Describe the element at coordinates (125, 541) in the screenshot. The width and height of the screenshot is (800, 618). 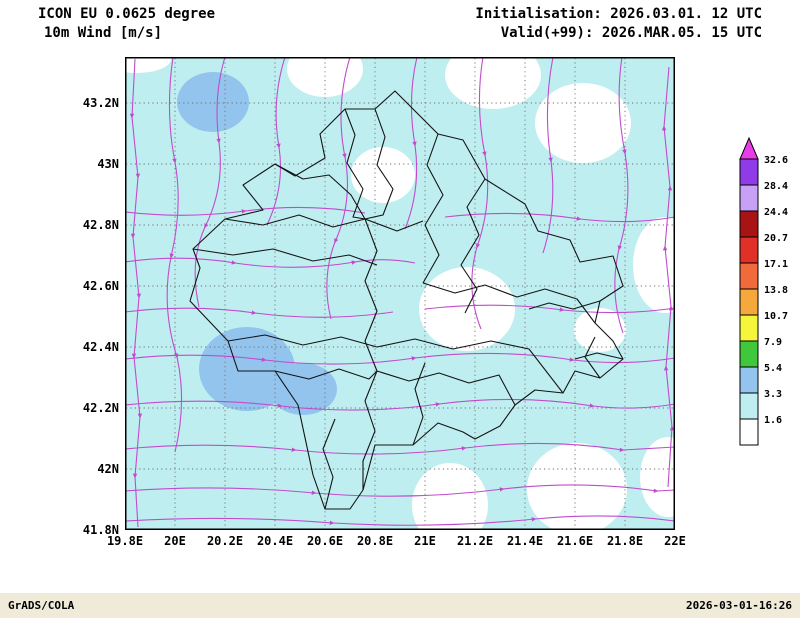
I see `lon-tick-label: 19.8E` at that location.